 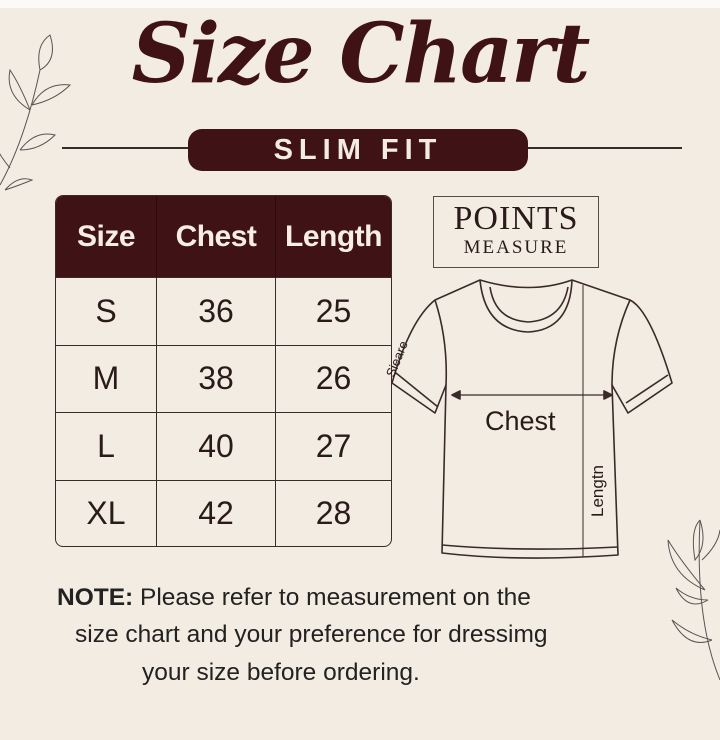 What do you see at coordinates (216, 513) in the screenshot?
I see `cell-chest: 42` at bounding box center [216, 513].